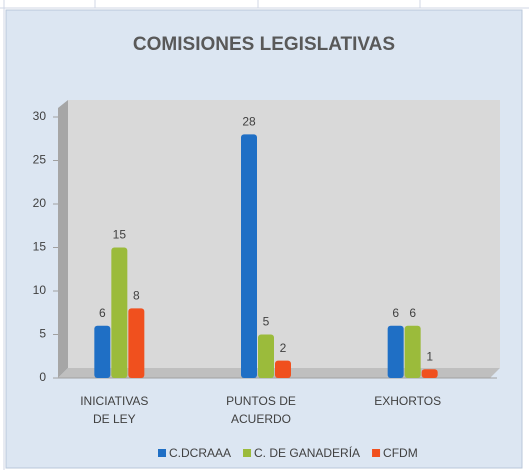 The width and height of the screenshot is (529, 470). I want to click on data-label: 15, so click(120, 235).